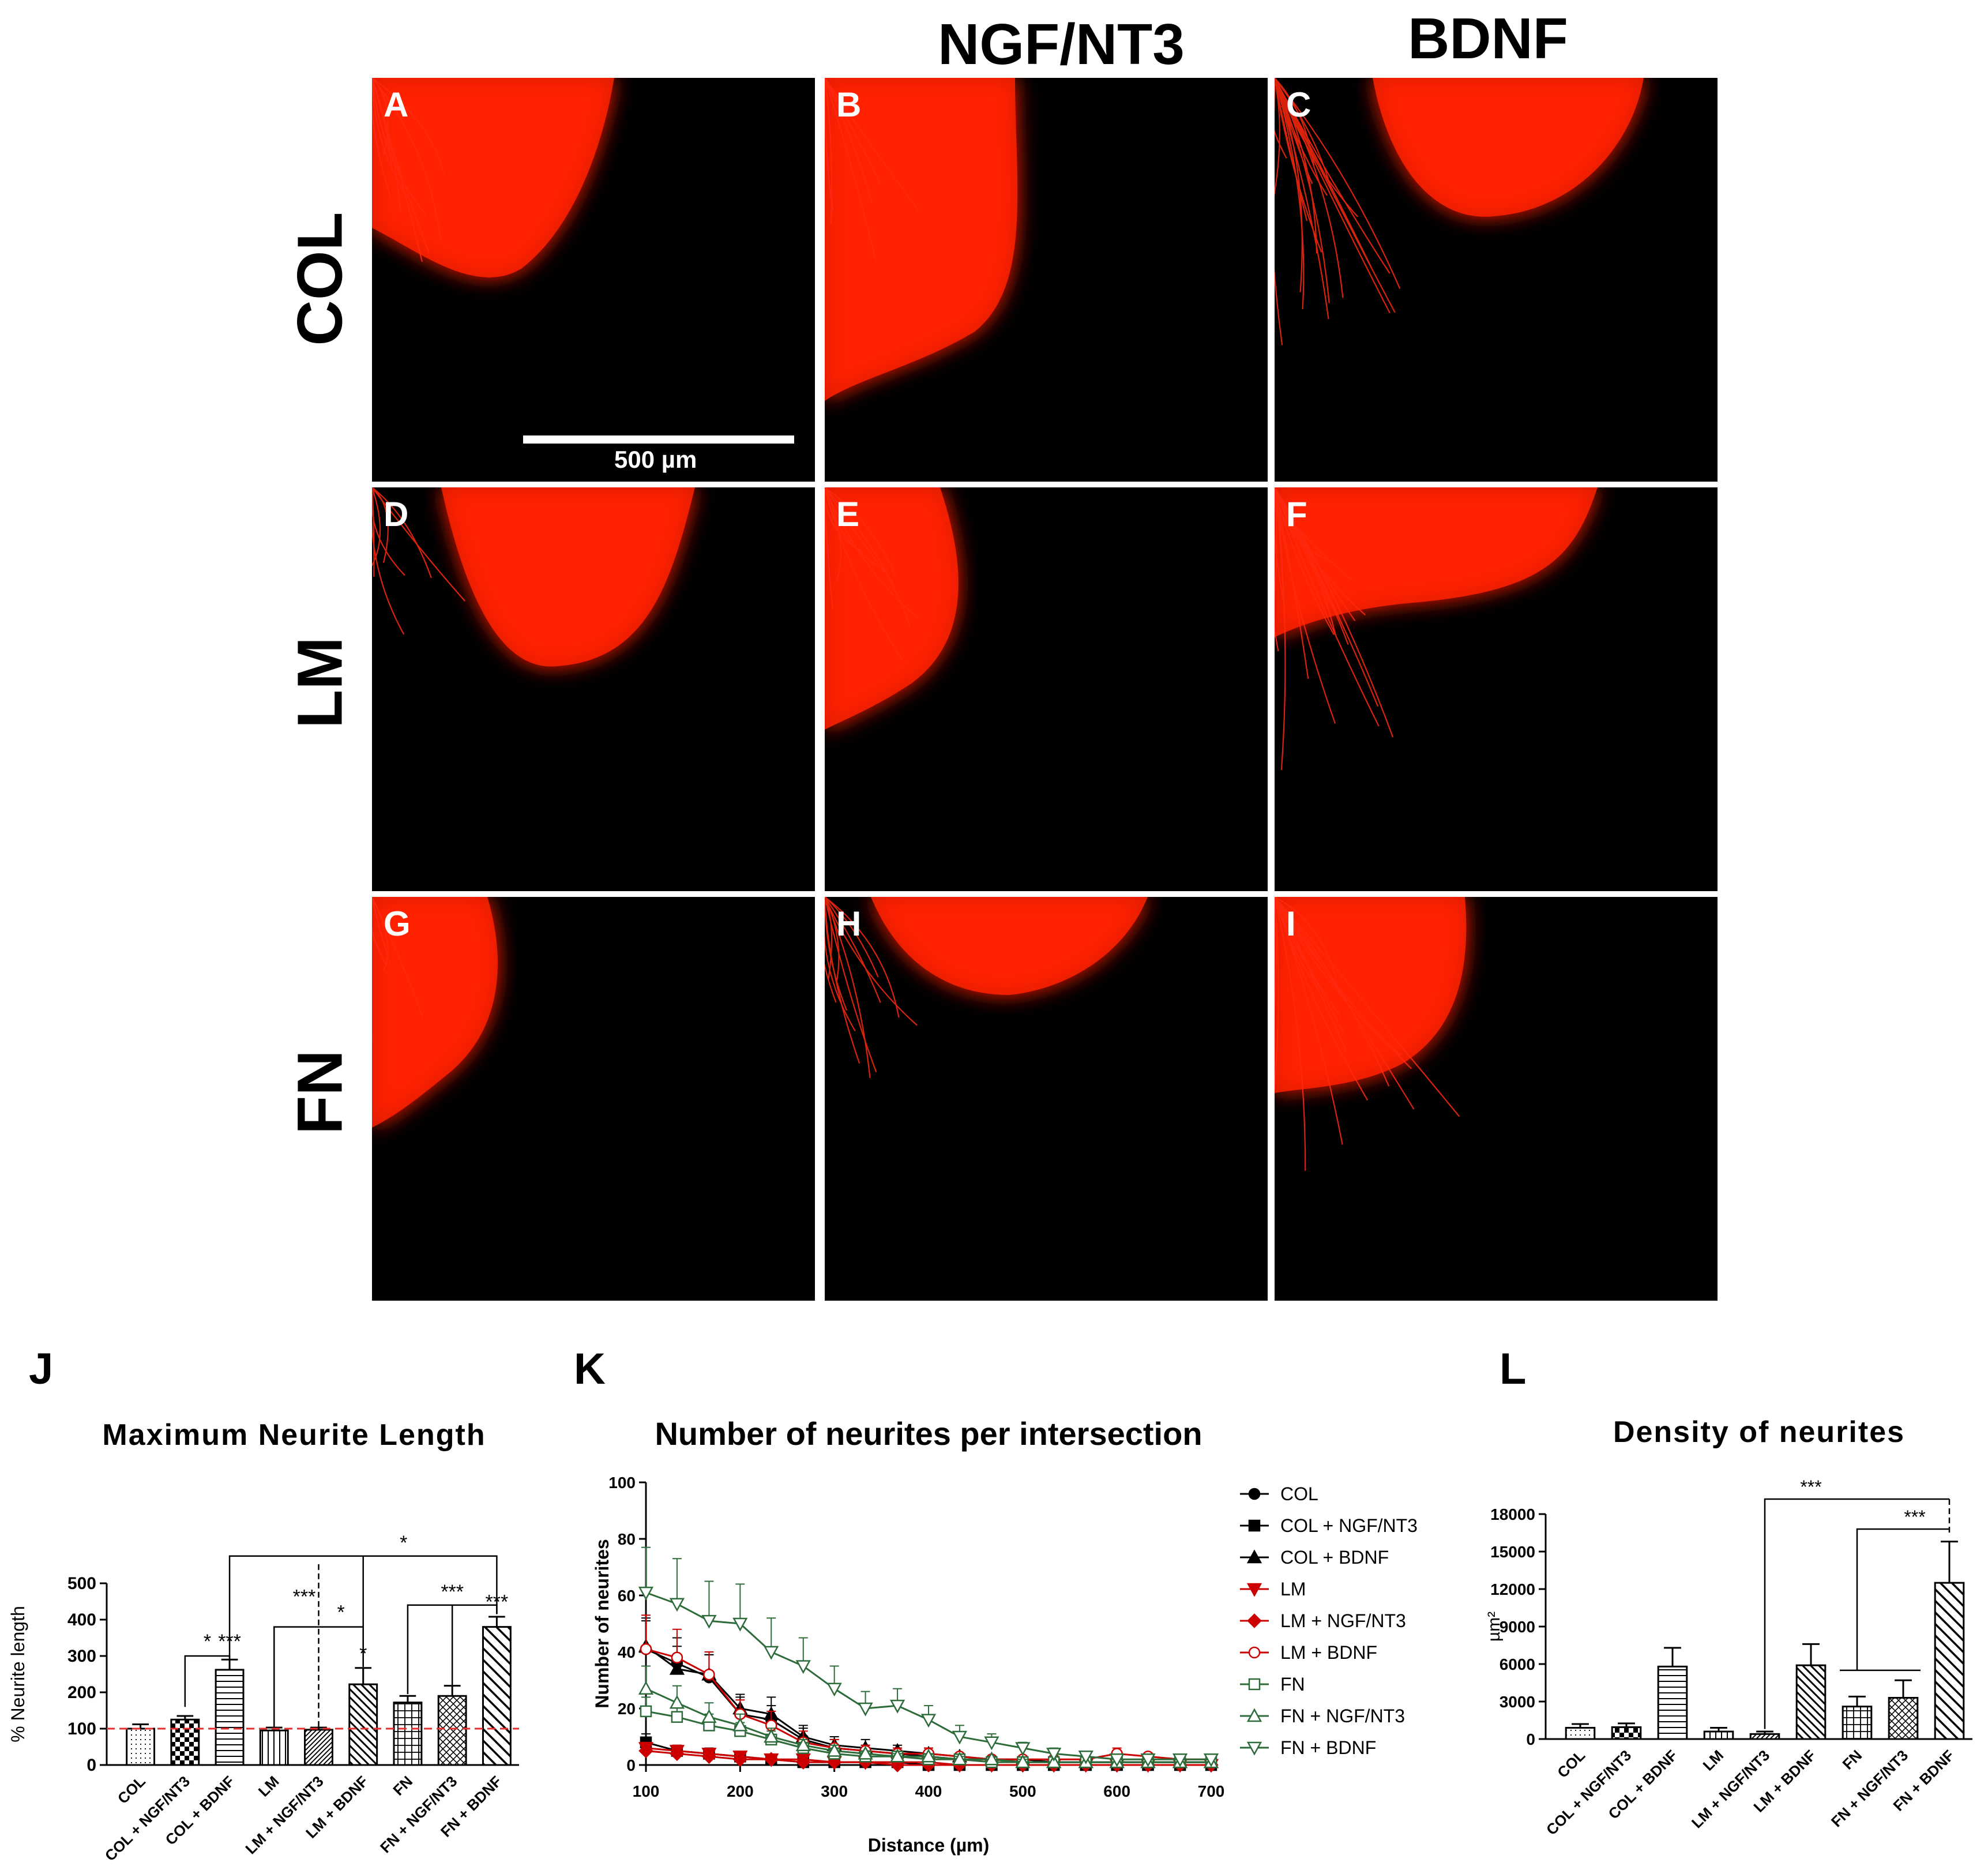 The image size is (1988, 1874). Describe the element at coordinates (81, 1656) in the screenshot. I see `y-tick-label: 300` at that location.